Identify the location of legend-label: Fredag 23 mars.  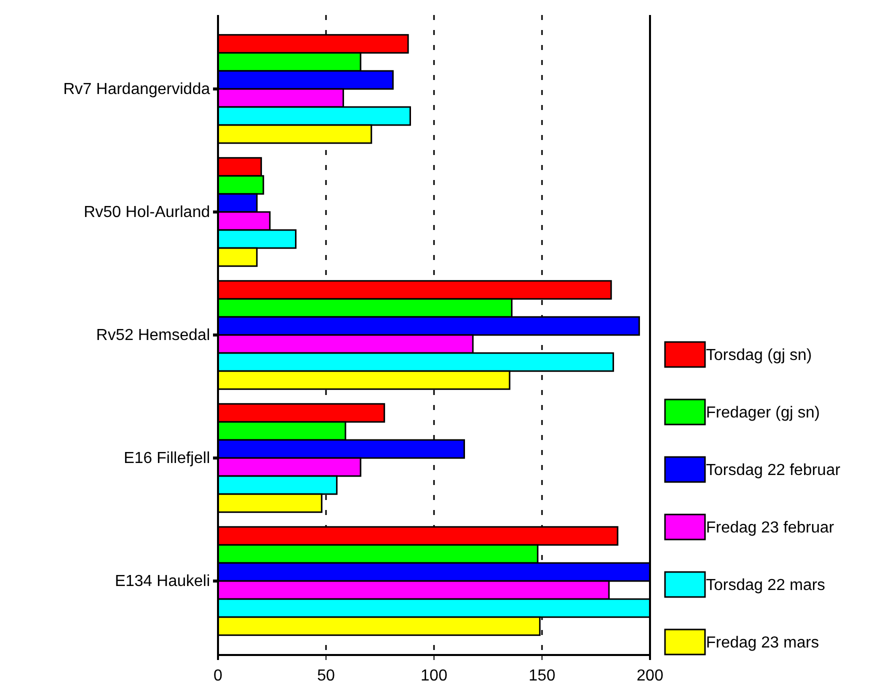
(762, 643).